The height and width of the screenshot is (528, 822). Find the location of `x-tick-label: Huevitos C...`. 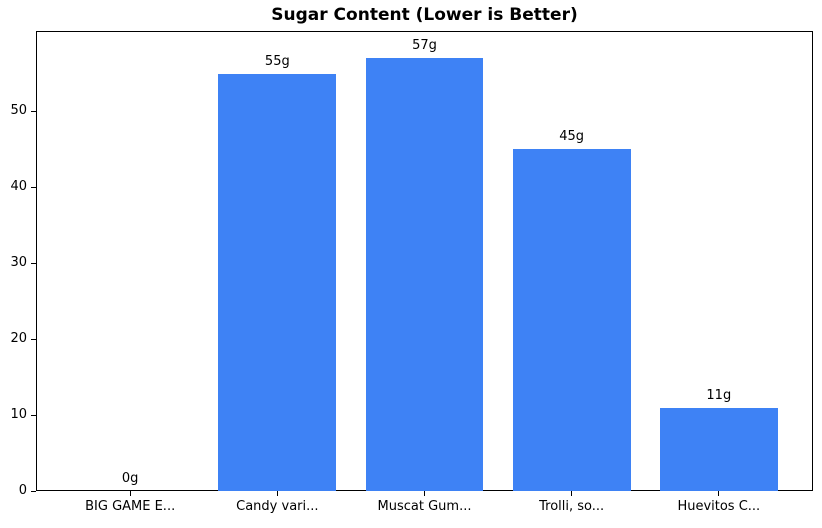

x-tick-label: Huevitos C... is located at coordinates (719, 506).